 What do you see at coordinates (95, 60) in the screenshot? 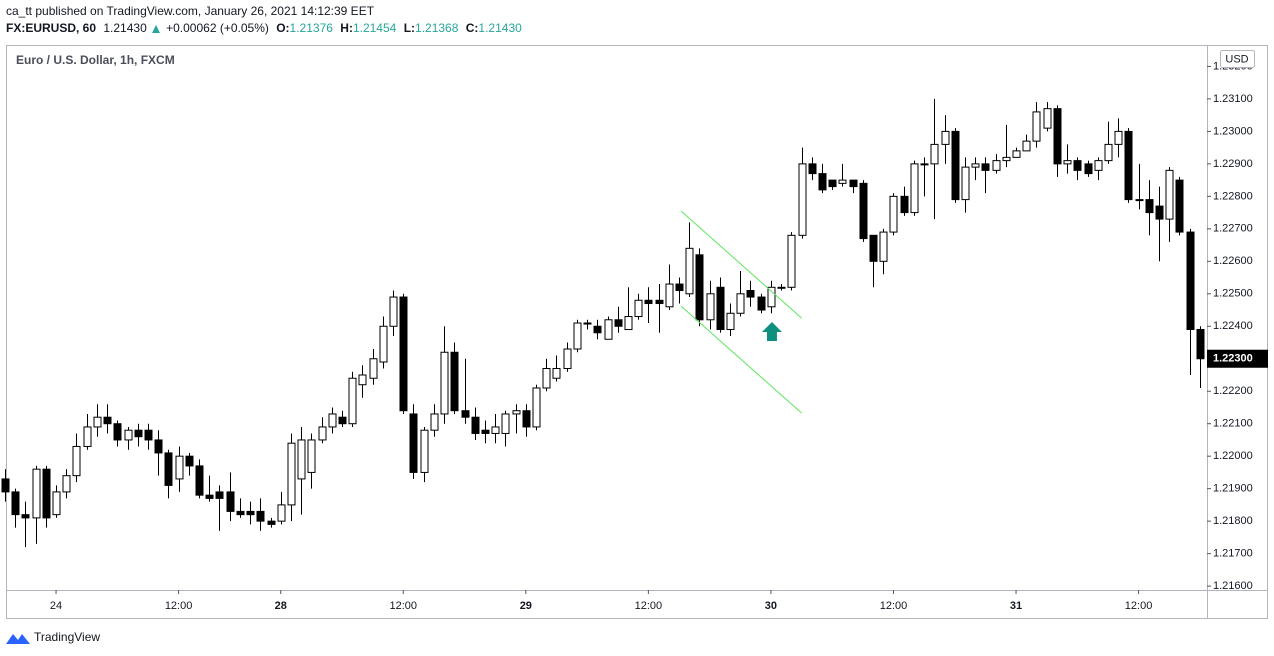
I see `chart-title: Euro / U.S. Dollar, 1h, FXCM` at bounding box center [95, 60].